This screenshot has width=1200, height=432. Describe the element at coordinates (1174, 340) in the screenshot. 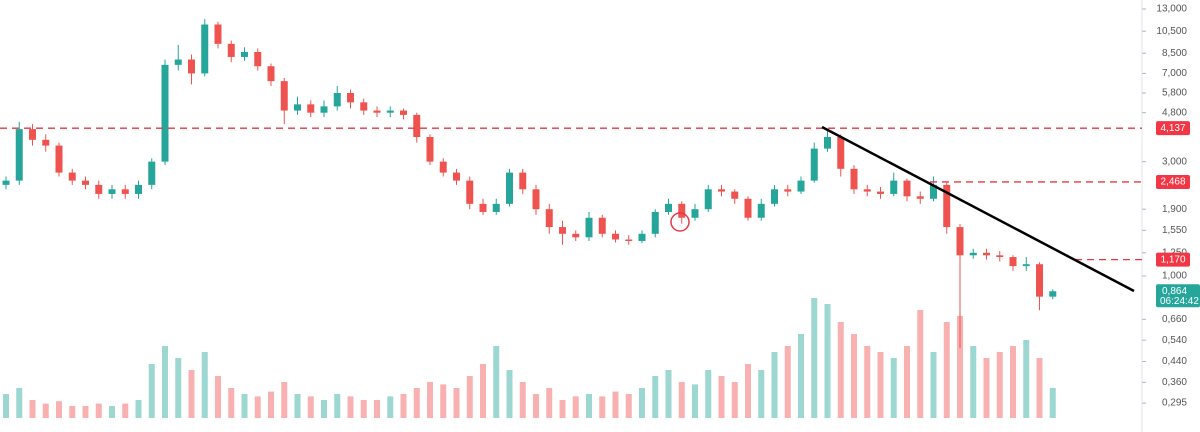

I see `y-tick-label: 0,540` at that location.